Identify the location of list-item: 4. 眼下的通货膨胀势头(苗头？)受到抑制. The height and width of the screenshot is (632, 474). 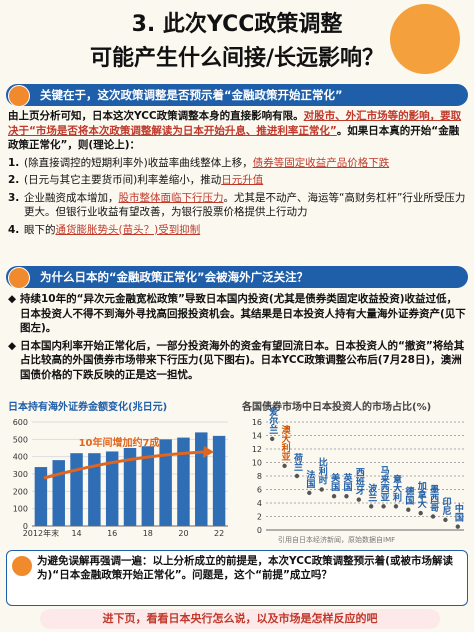
(237, 230).